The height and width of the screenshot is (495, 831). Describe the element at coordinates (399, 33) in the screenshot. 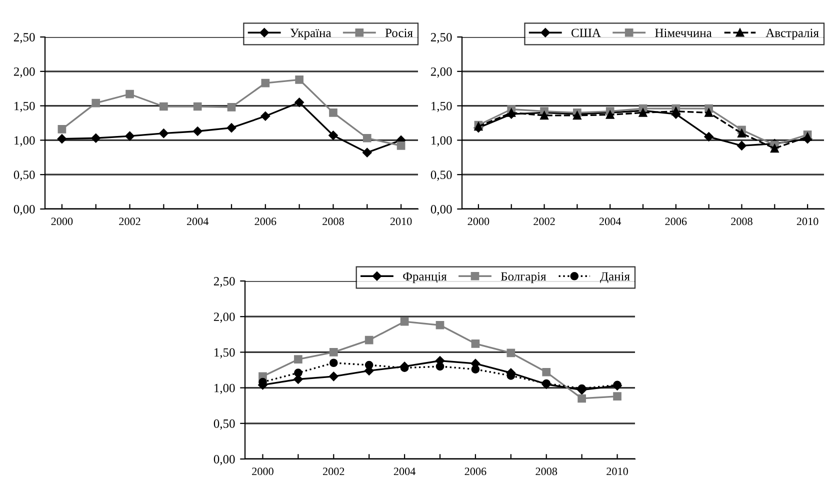

I see `legend-label: Росія` at that location.